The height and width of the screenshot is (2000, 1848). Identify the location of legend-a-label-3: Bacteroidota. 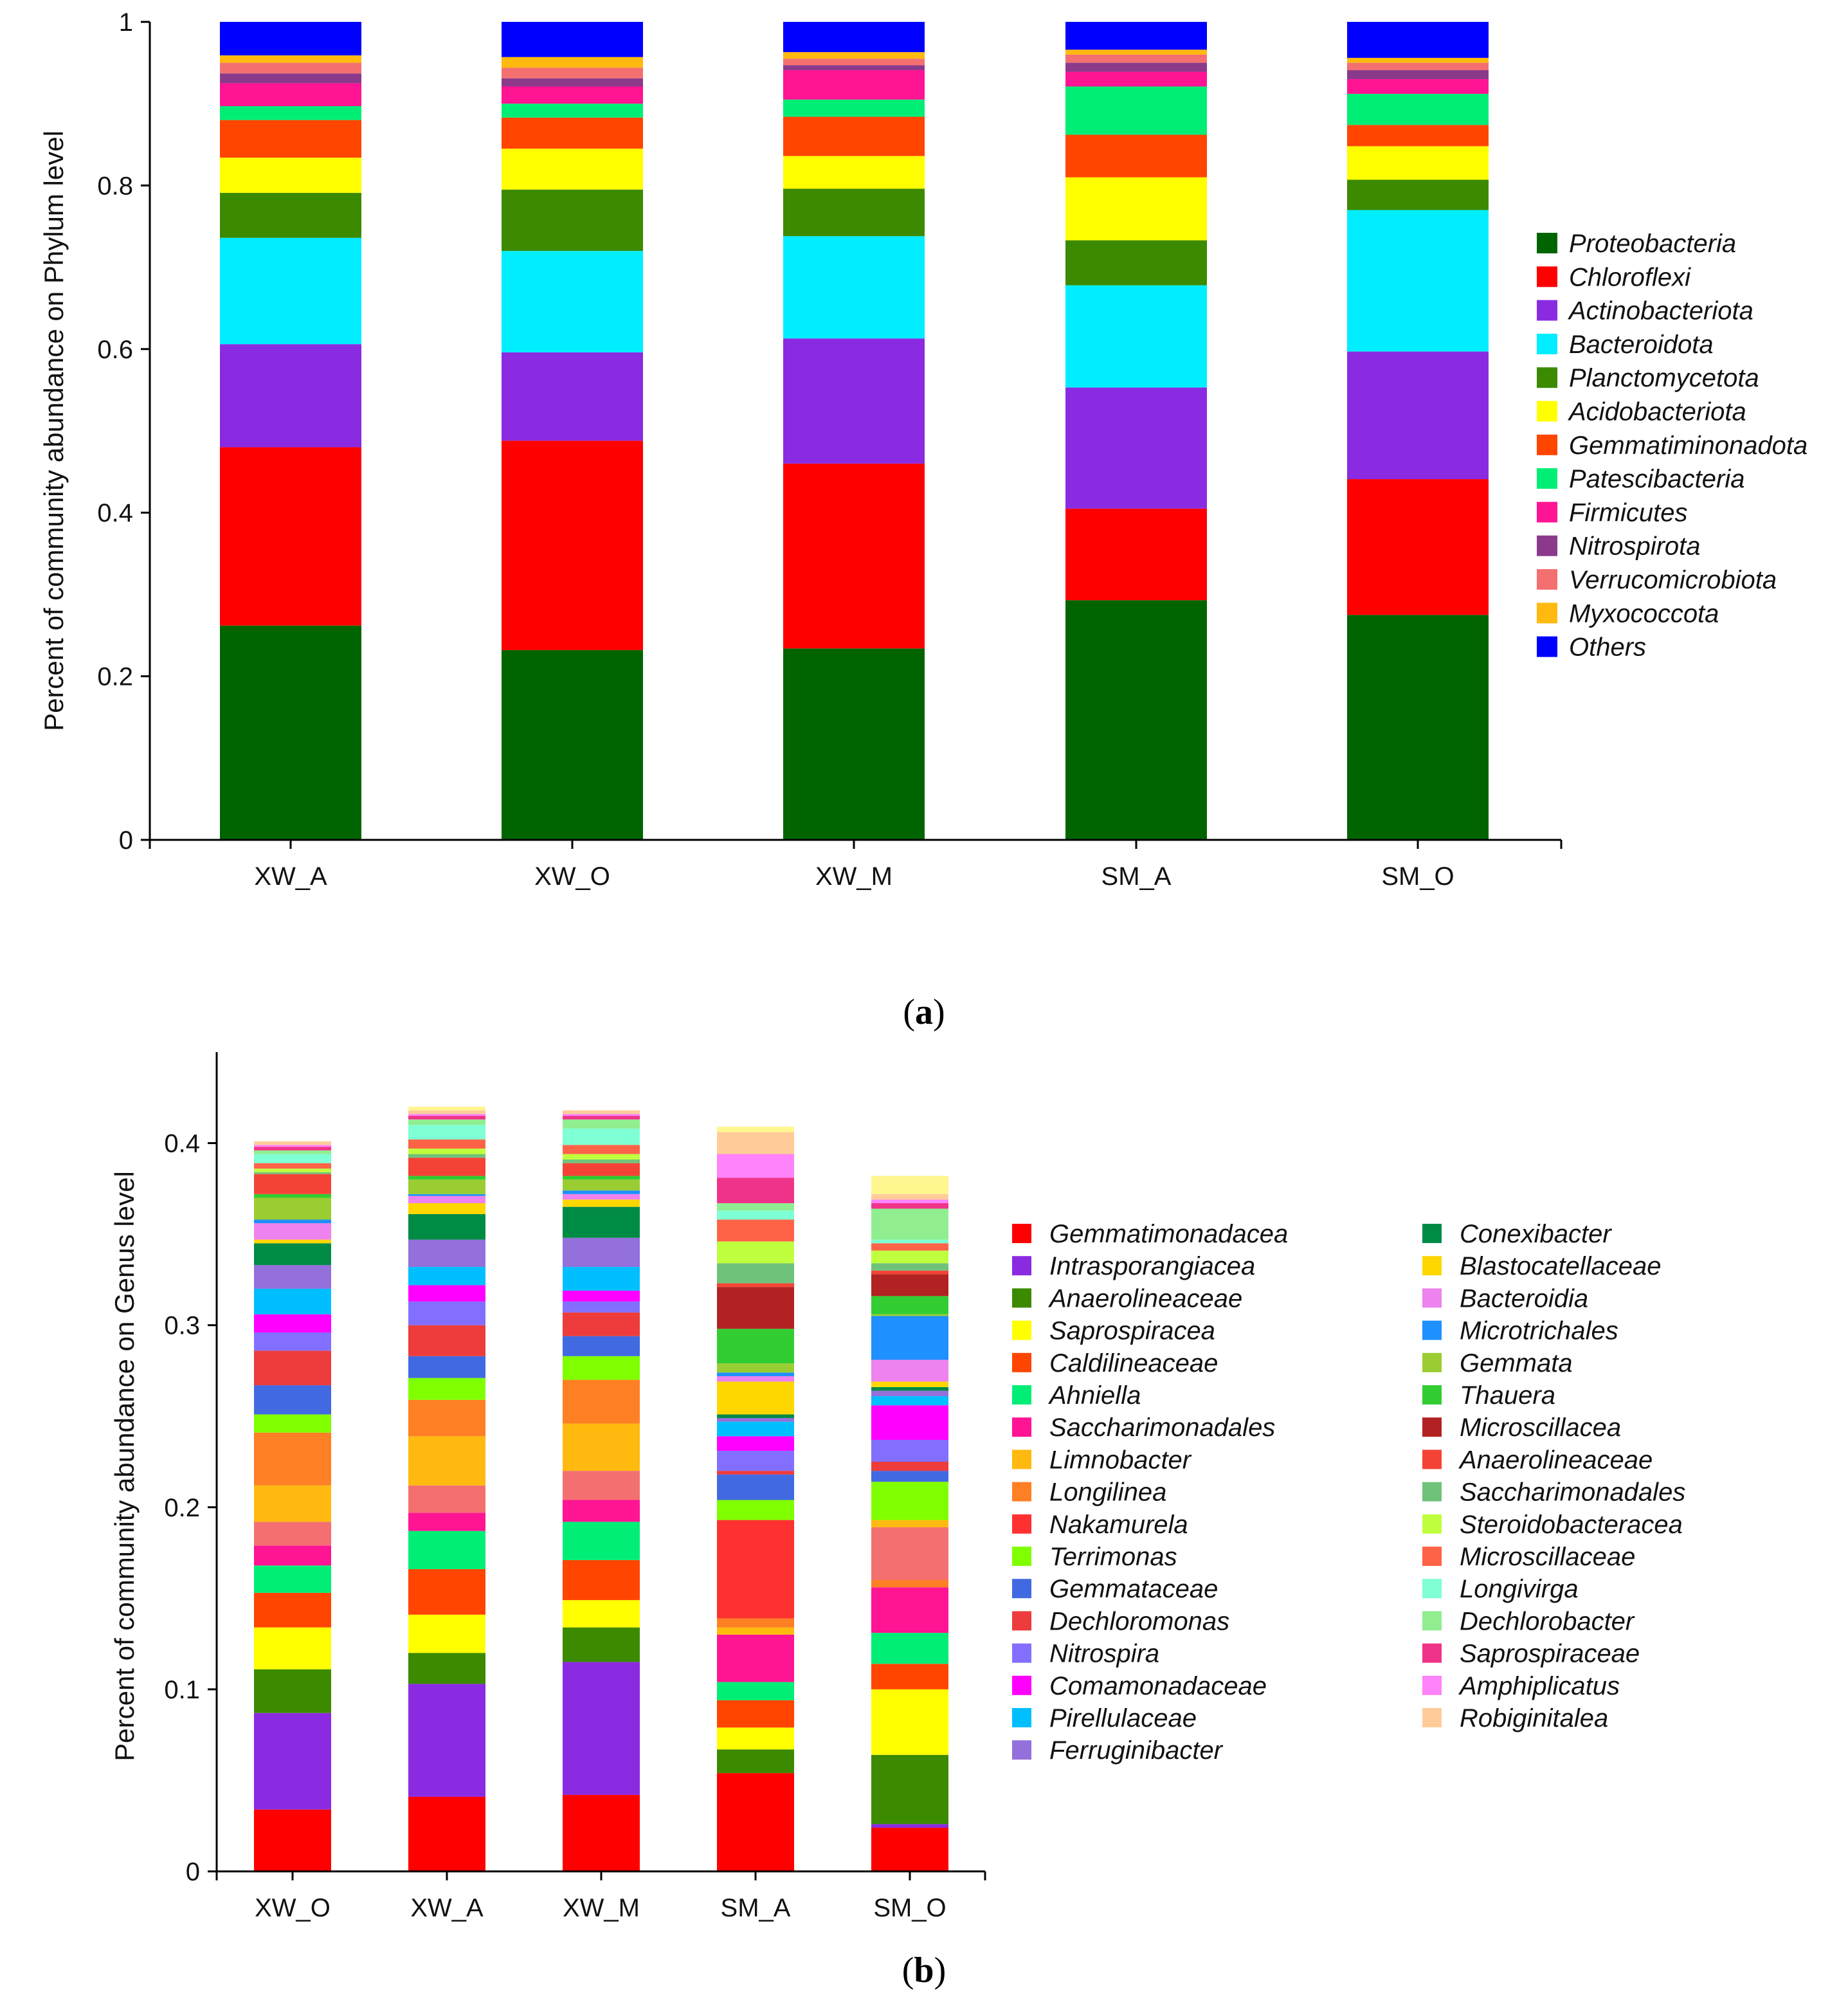
(1641, 345).